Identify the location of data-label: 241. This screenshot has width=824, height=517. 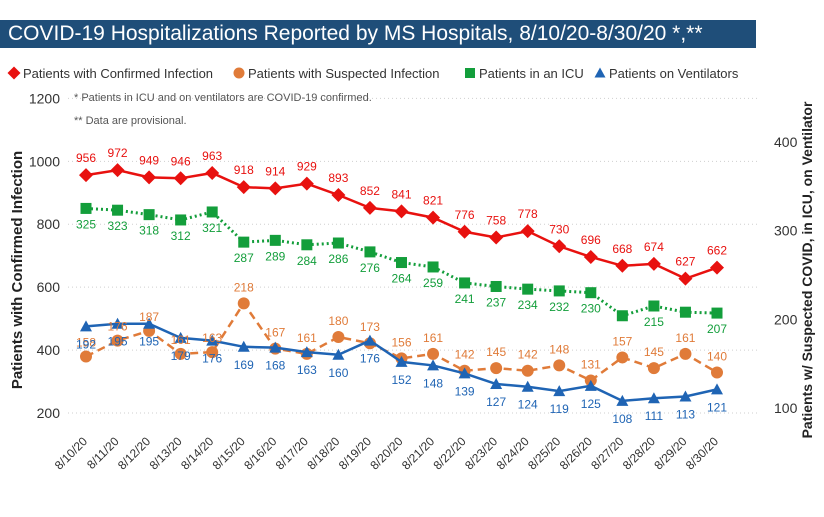
(465, 299).